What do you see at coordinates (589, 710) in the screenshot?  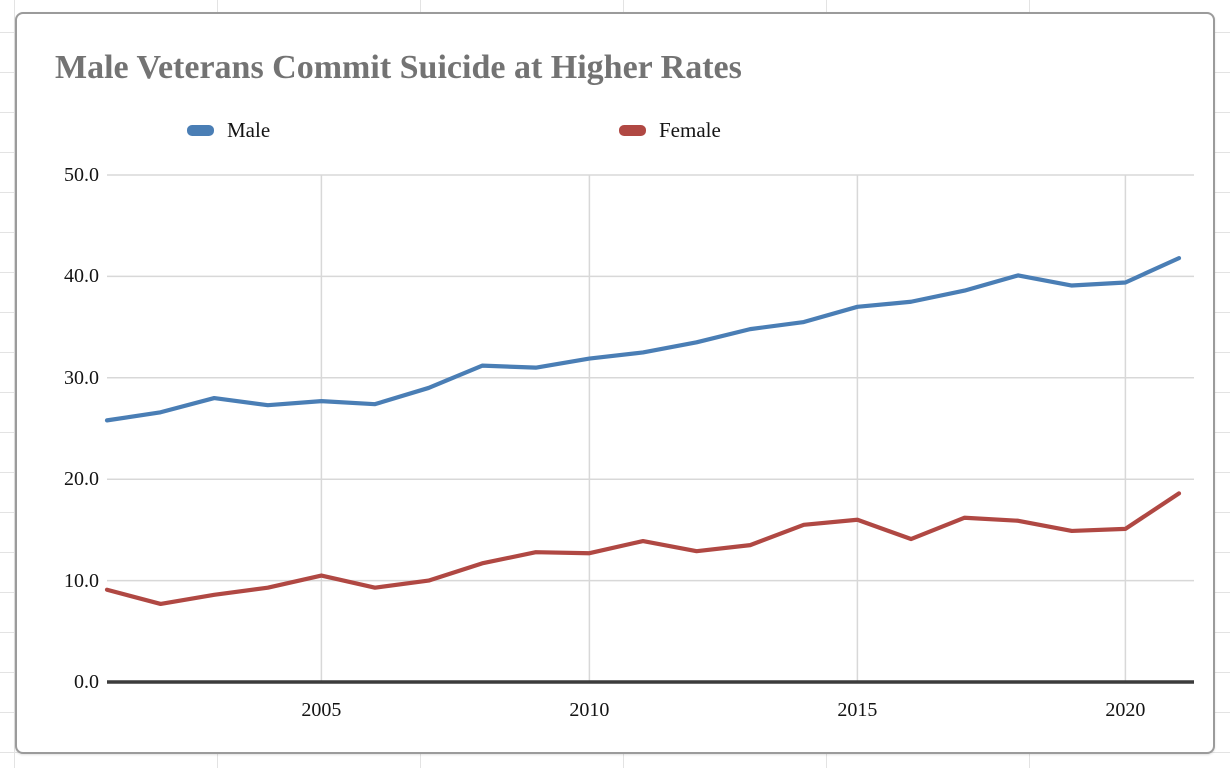 I see `x-tick-label: 2010` at bounding box center [589, 710].